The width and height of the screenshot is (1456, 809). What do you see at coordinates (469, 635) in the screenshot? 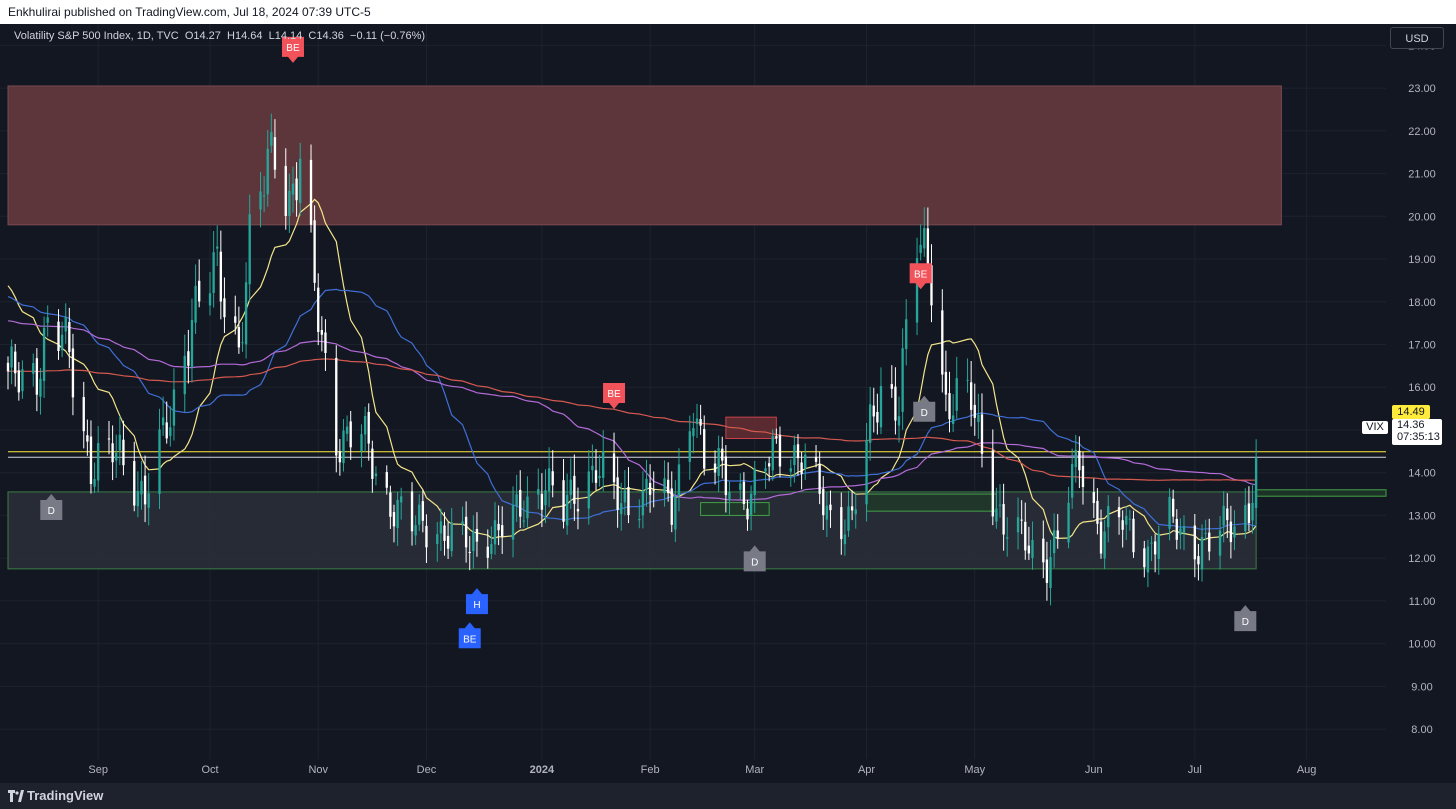
I see `marker-be-blue: BE` at bounding box center [469, 635].